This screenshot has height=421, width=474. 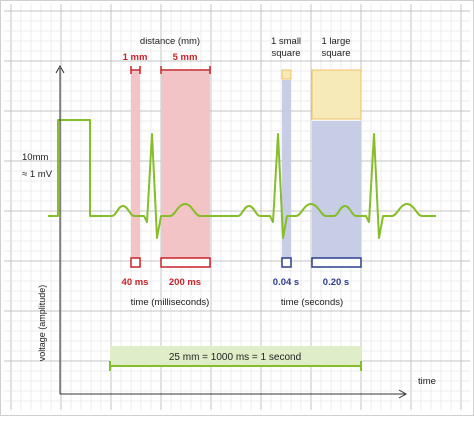 What do you see at coordinates (336, 282) in the screenshot?
I see `s020-label: 0.20 s` at bounding box center [336, 282].